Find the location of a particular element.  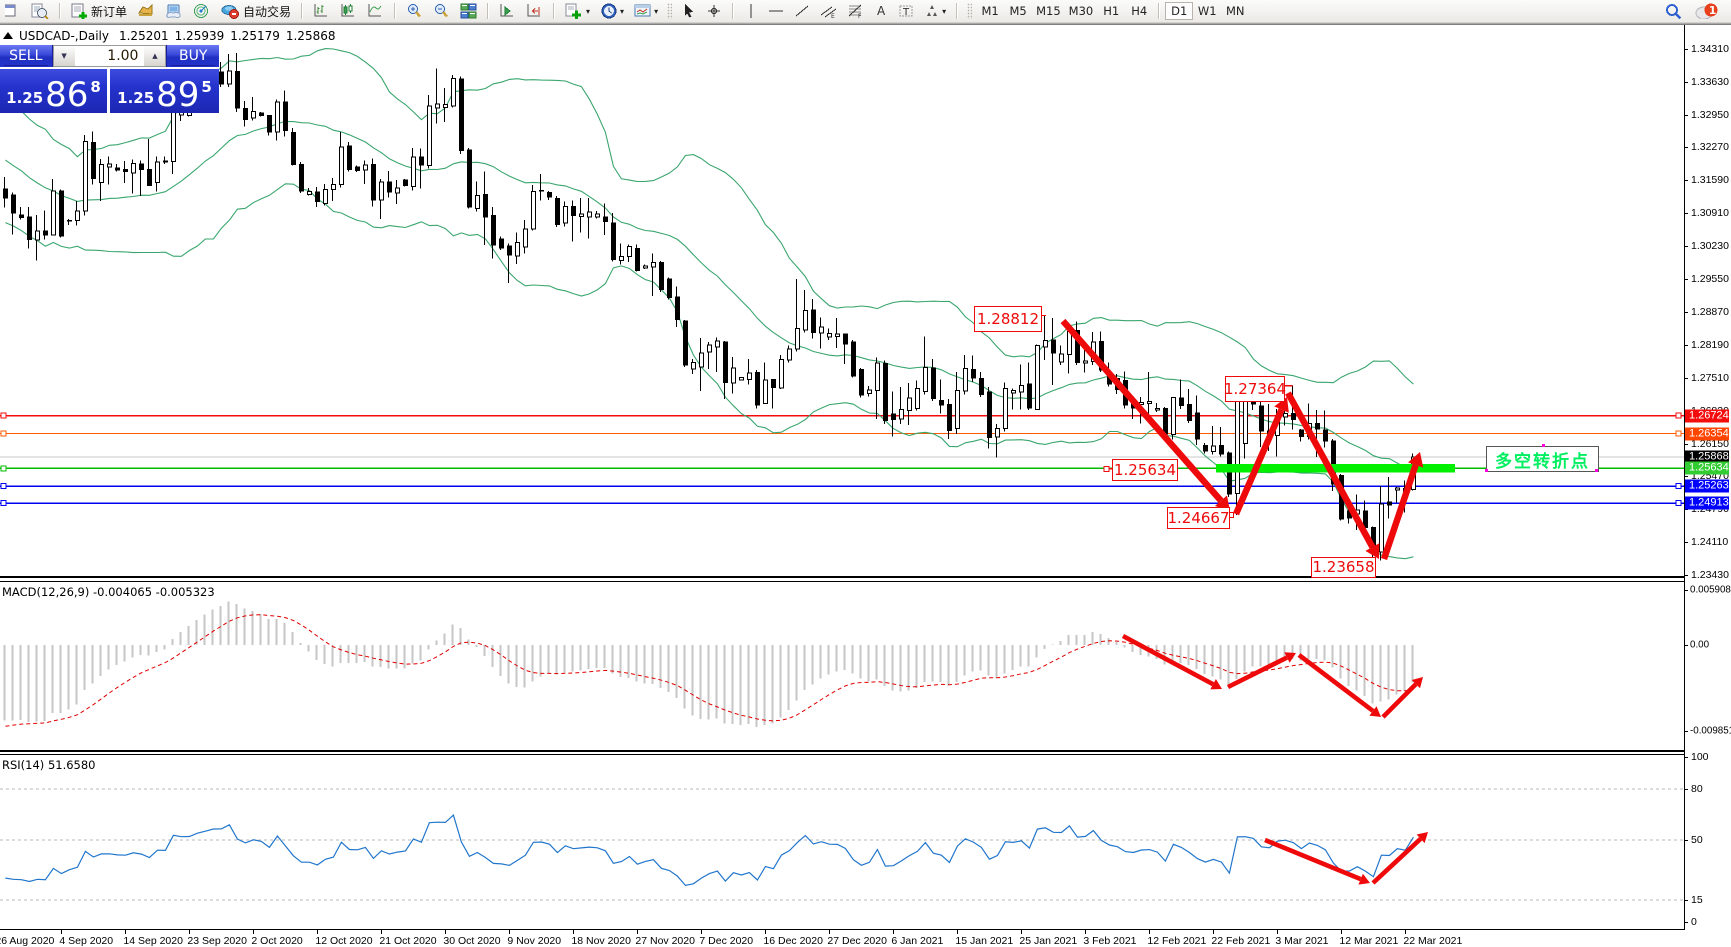

chat-notification-icon: 1 is located at coordinates (1707, 11).